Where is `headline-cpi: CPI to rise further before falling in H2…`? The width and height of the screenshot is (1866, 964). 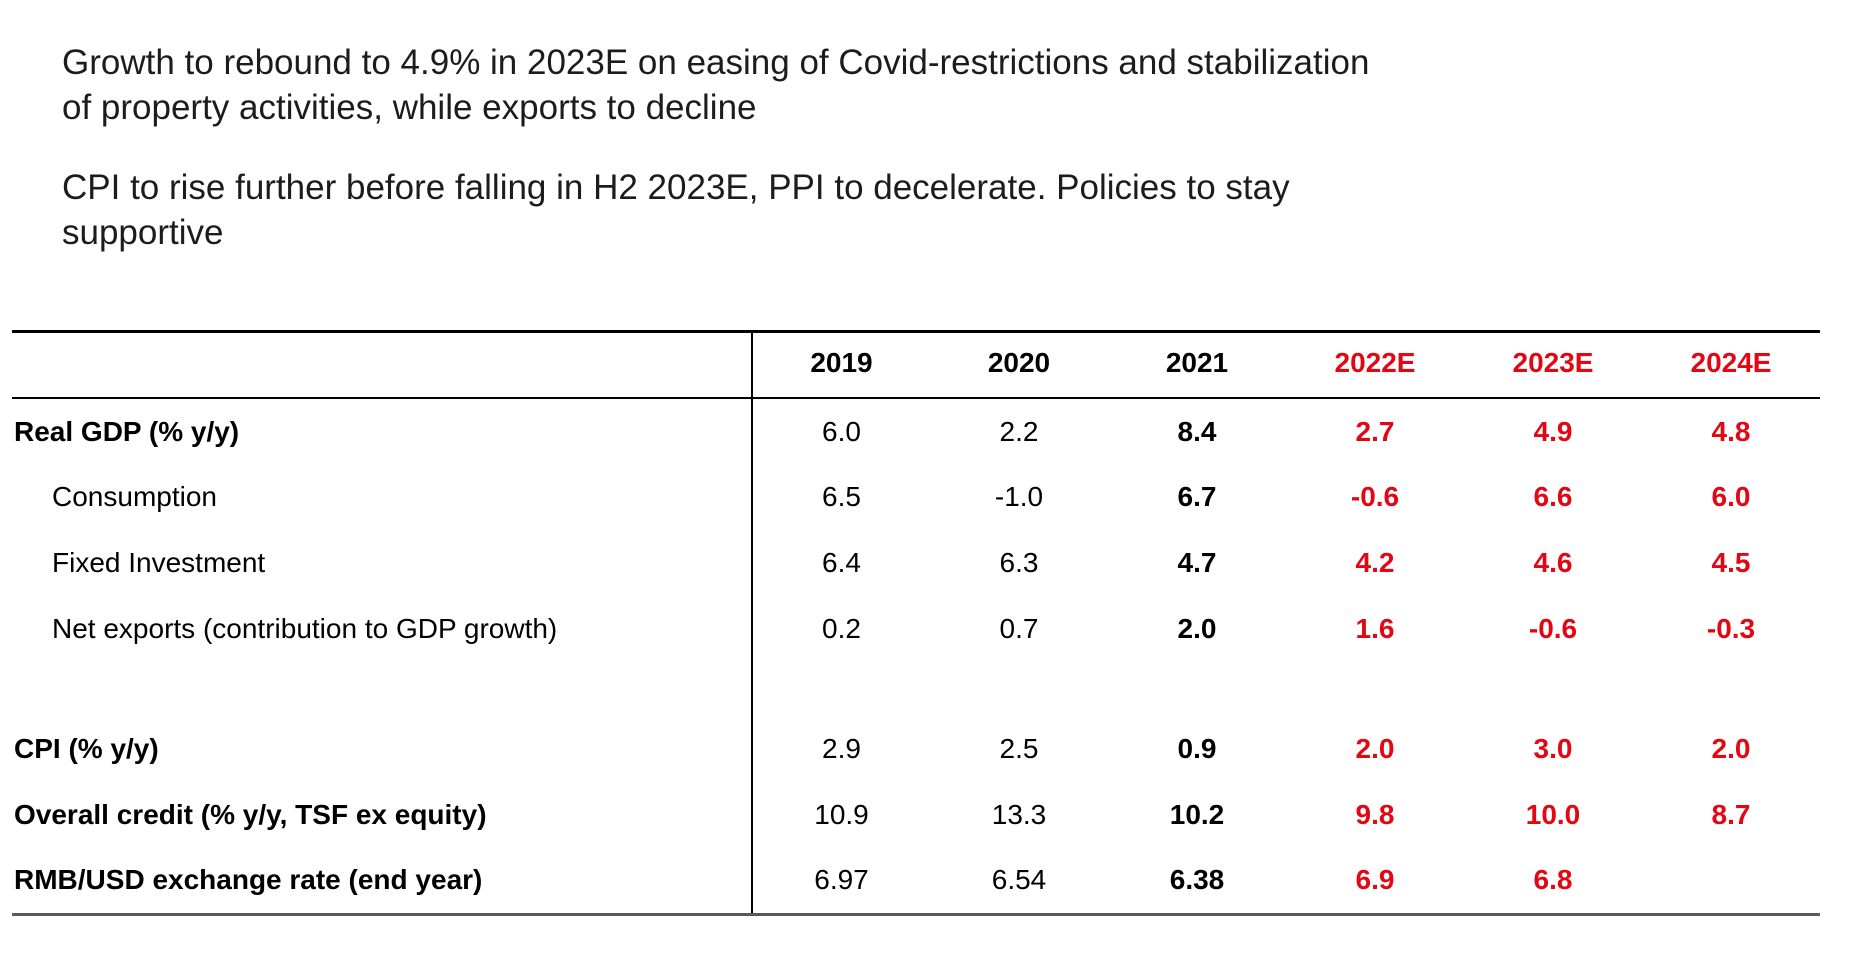 headline-cpi: CPI to rise further before falling in H2… is located at coordinates (676, 210).